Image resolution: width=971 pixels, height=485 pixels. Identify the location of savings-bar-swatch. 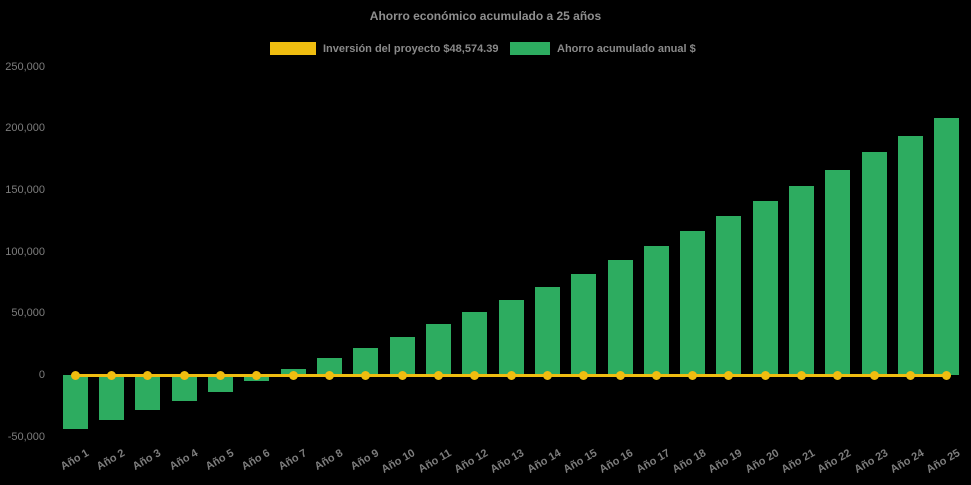
(530, 48).